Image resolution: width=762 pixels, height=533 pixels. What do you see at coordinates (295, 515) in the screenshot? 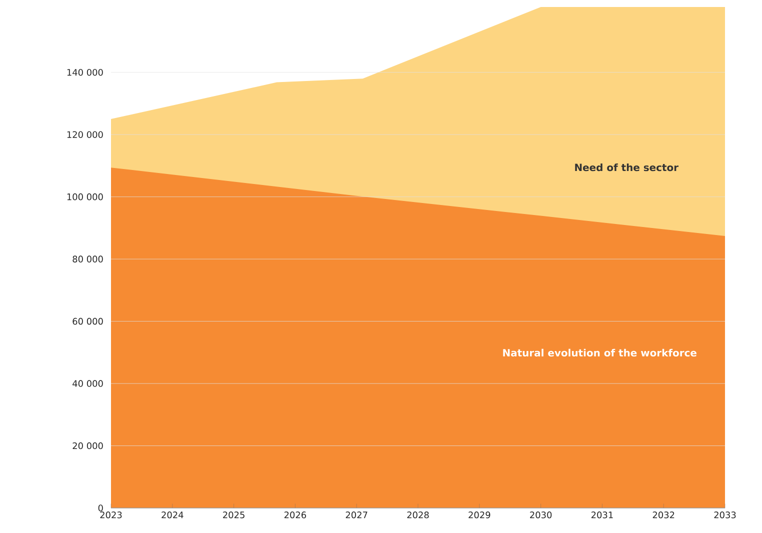
I see `x-tick-label: 2026` at bounding box center [295, 515].